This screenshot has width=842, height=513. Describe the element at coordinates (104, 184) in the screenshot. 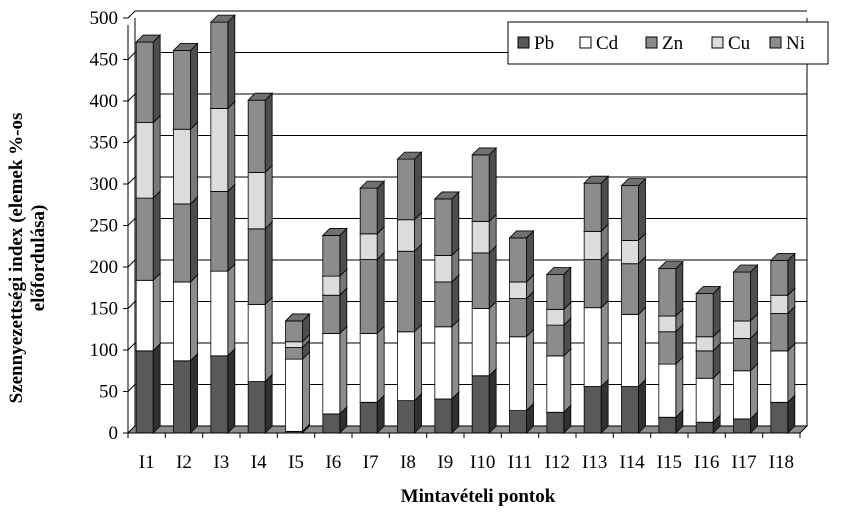

I see `y-tick-label: 300` at that location.